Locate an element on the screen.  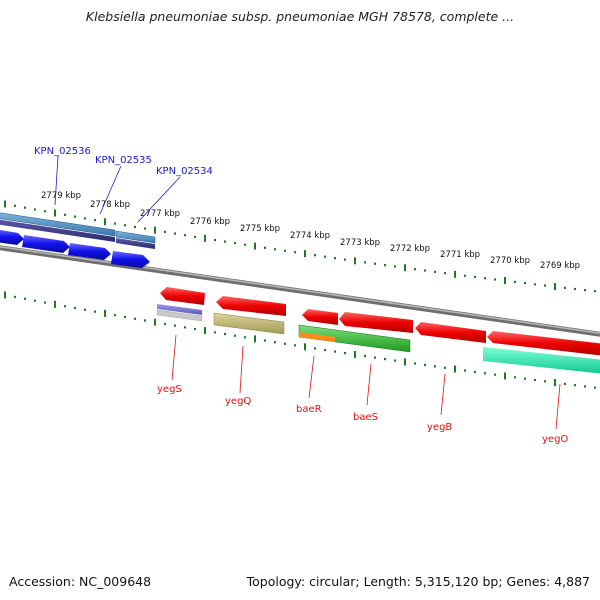
gene-arrow-baeS is located at coordinates (376, 322).